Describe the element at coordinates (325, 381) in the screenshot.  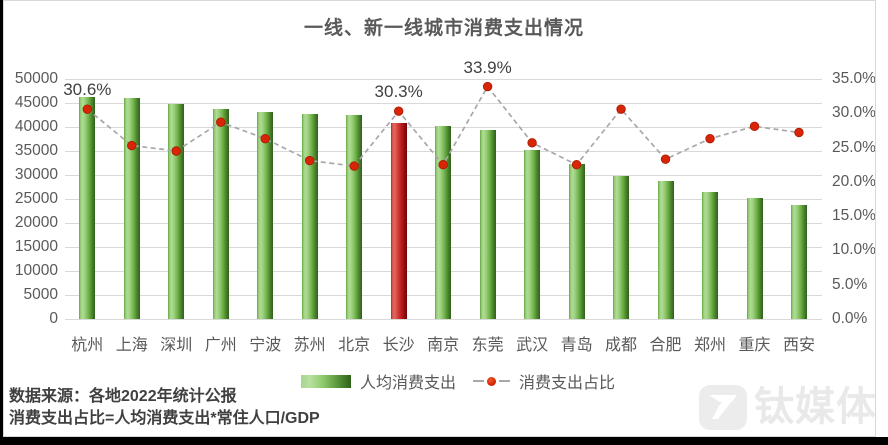
I see `bar-legend-swatch-icon` at that location.